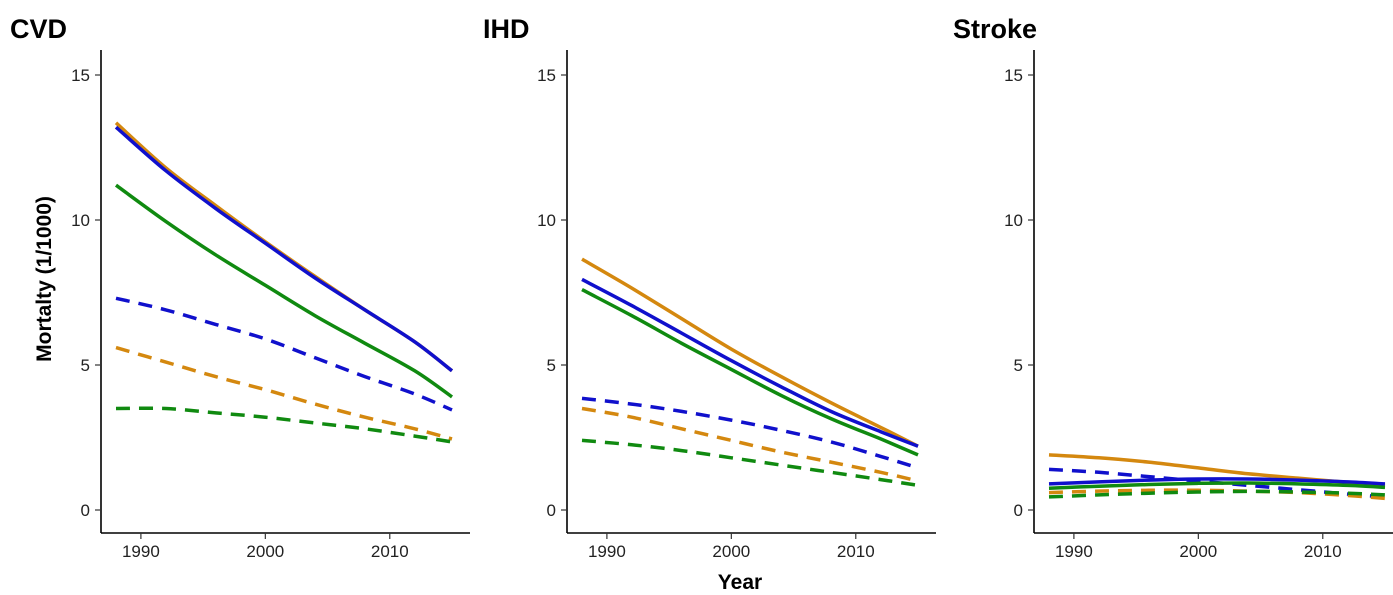 The height and width of the screenshot is (595, 1393). I want to click on y-axis-title: Mortalty (1/1000), so click(44, 279).